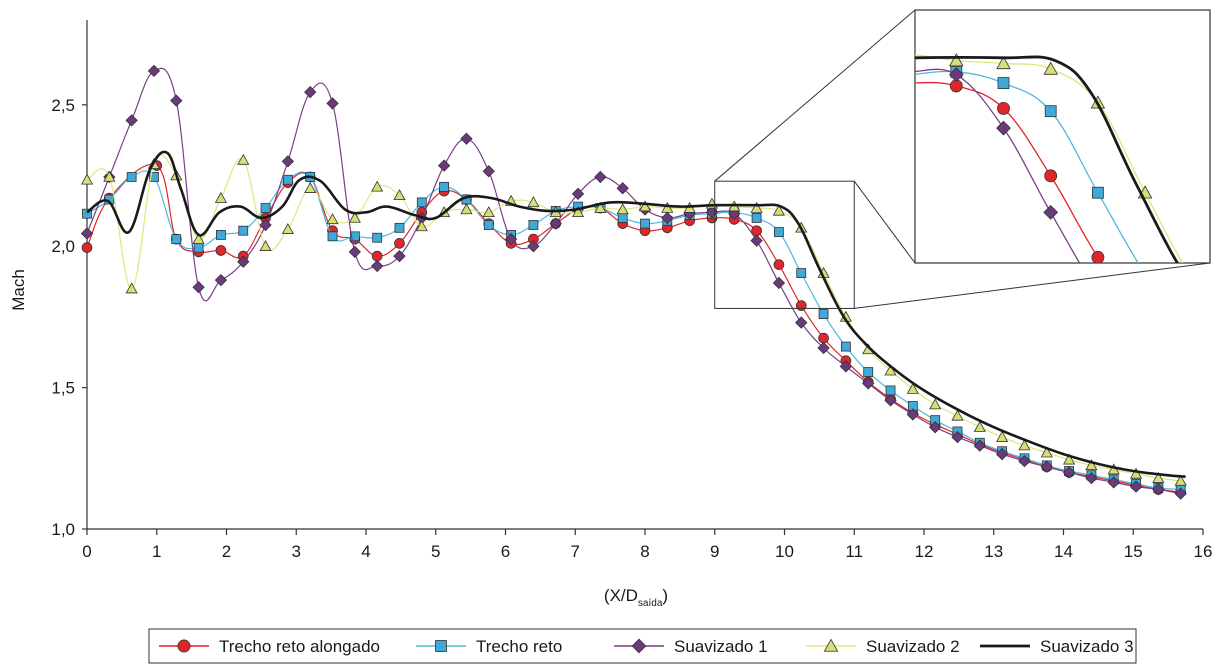 The height and width of the screenshot is (666, 1217). I want to click on inset-series-line-trecho-reto, so click(1027, 166).